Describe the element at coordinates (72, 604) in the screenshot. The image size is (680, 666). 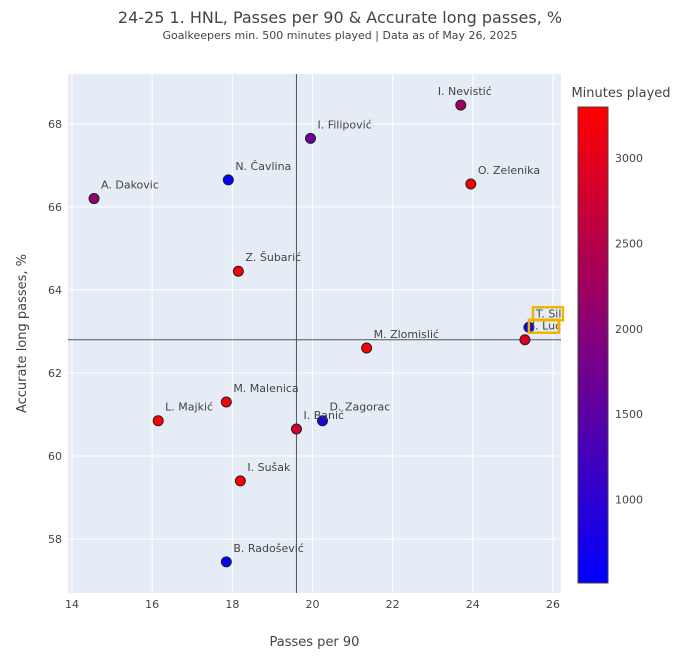
I see `x-tick-label: 14` at that location.